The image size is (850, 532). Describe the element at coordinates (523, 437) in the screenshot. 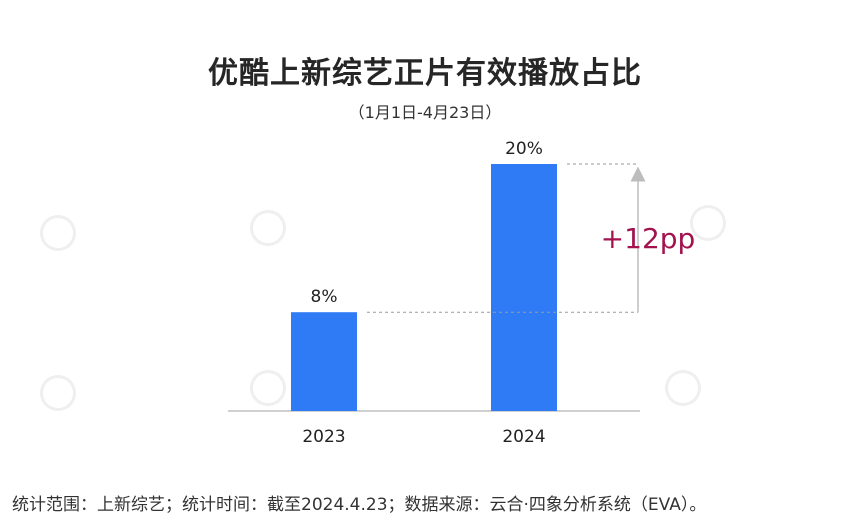

I see `x-tick-label-2024: 2024` at that location.